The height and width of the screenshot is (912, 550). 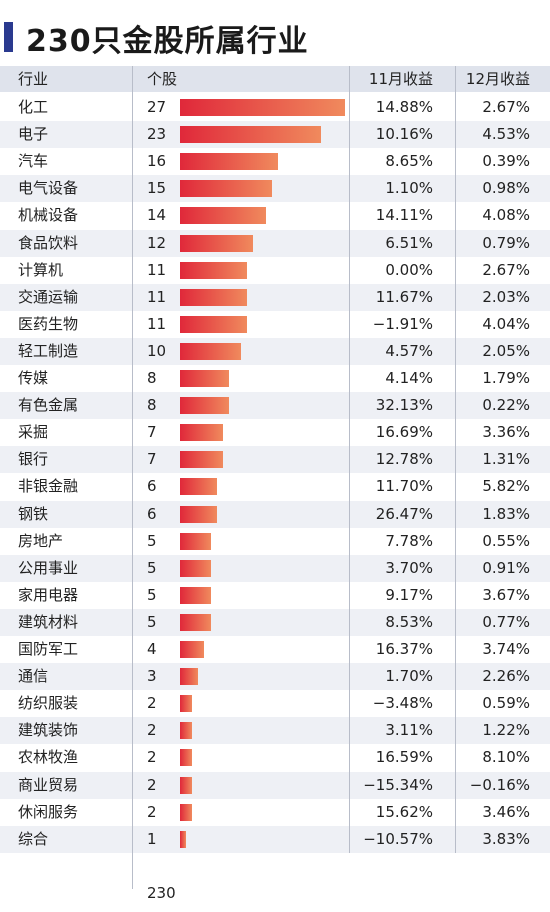 What do you see at coordinates (162, 79) in the screenshot?
I see `header-count: 个股` at bounding box center [162, 79].